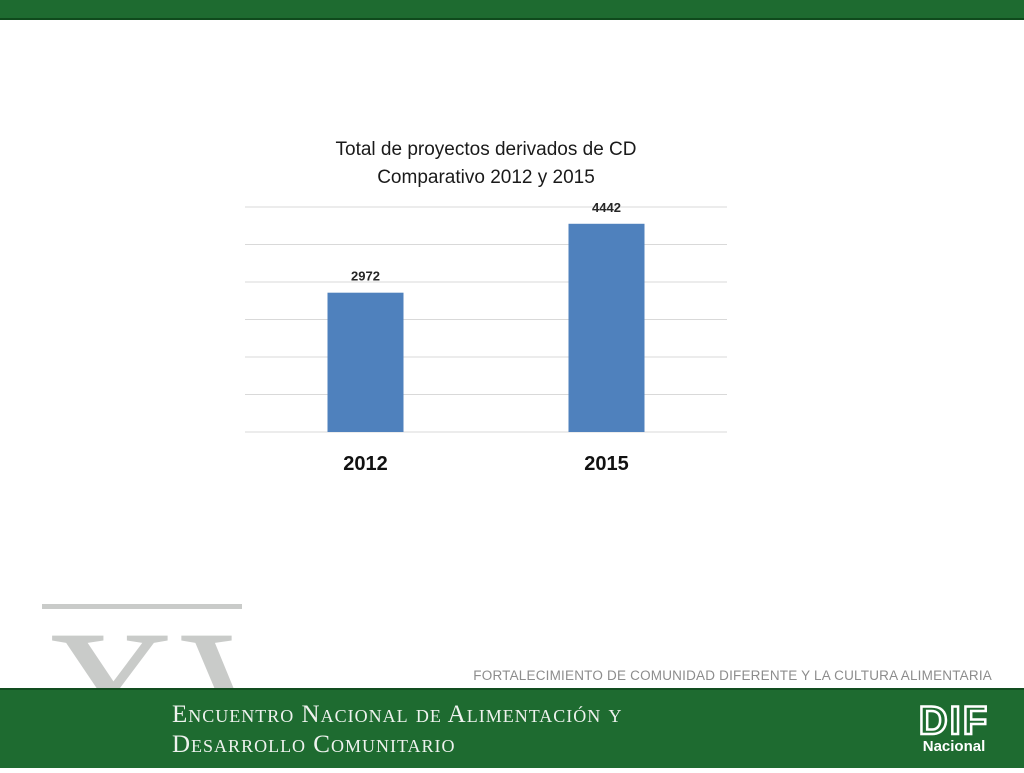  Describe the element at coordinates (606, 327) in the screenshot. I see `bar-2015` at that location.